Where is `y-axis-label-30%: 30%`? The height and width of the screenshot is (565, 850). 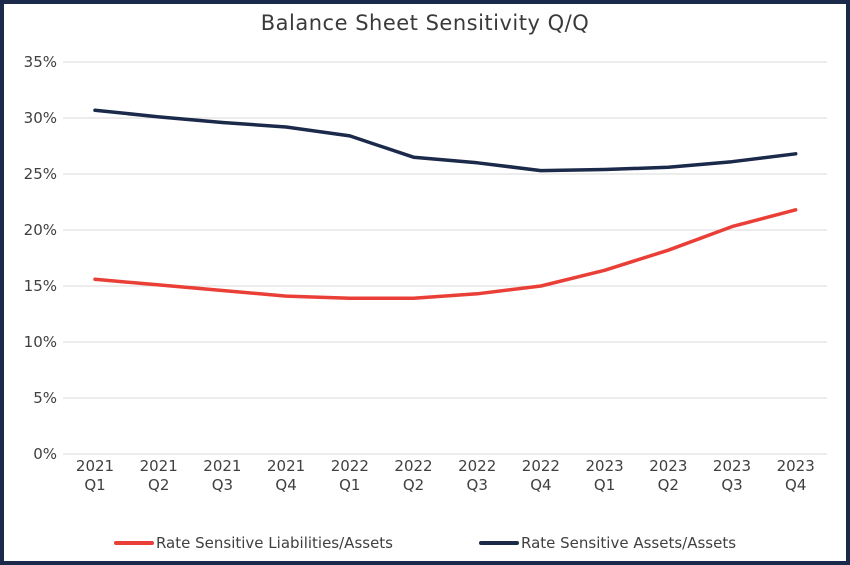 y-axis-label-30%: 30% is located at coordinates (40, 118).